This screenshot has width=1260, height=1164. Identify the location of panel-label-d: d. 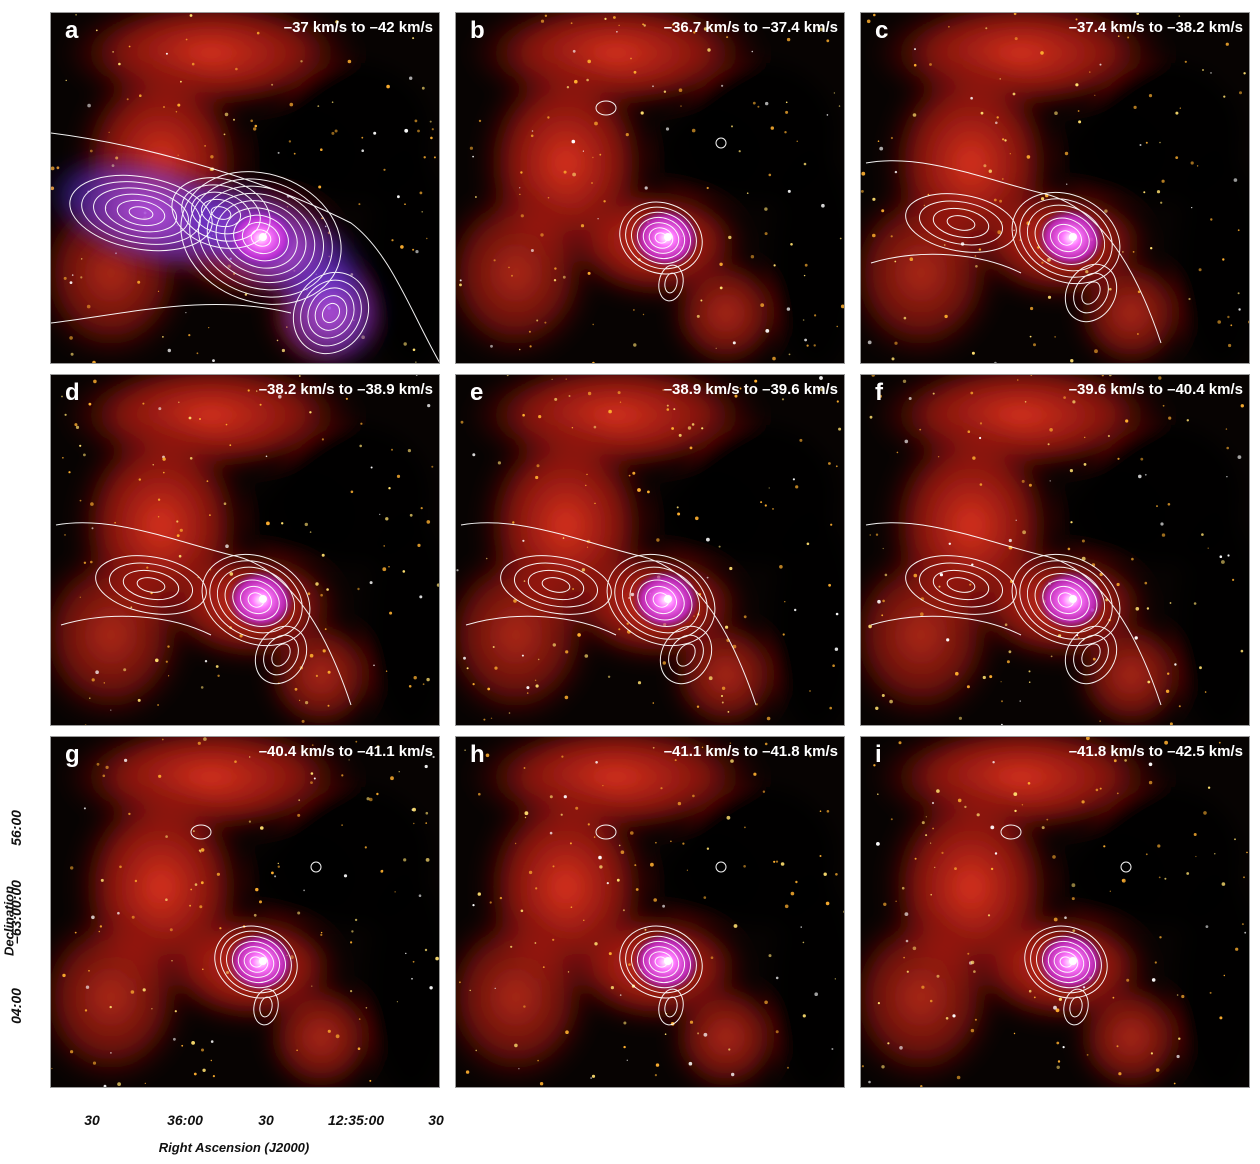
(72, 392).